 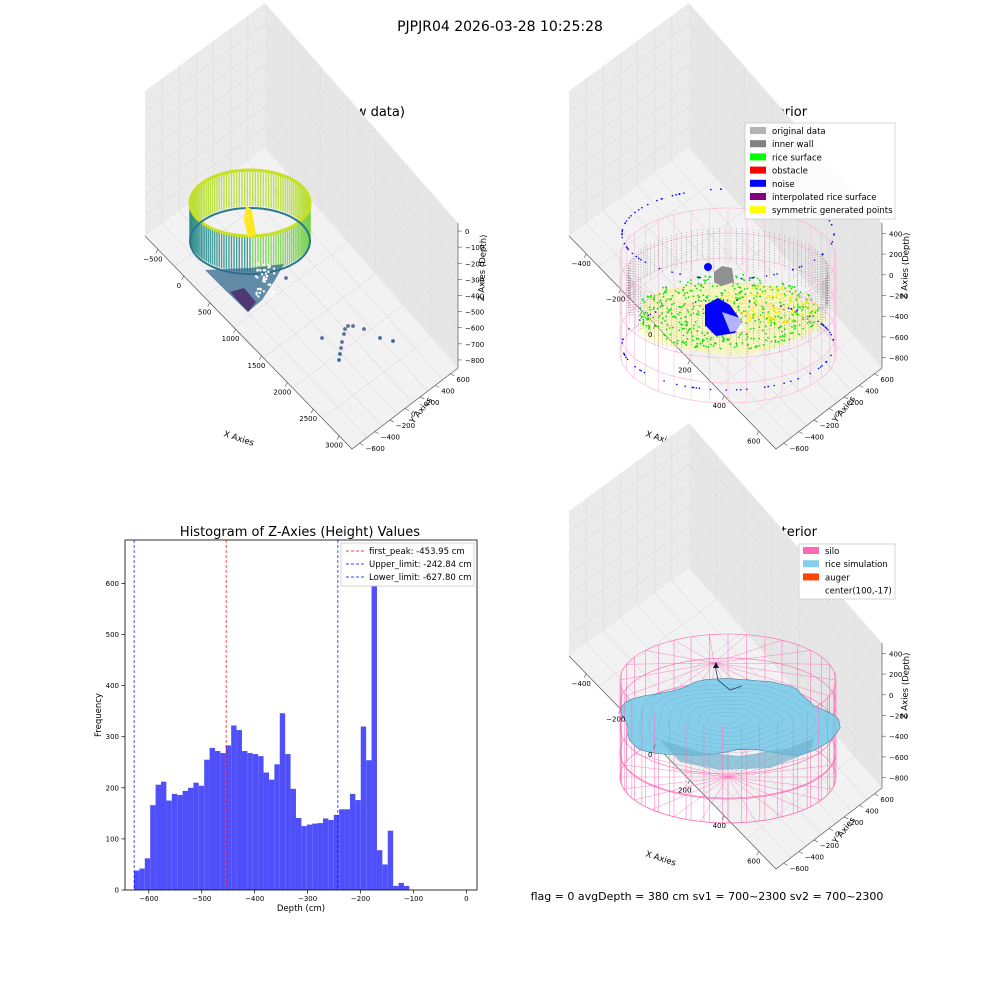 I want to click on simulation-silo-roof, so click(x=775, y=671).